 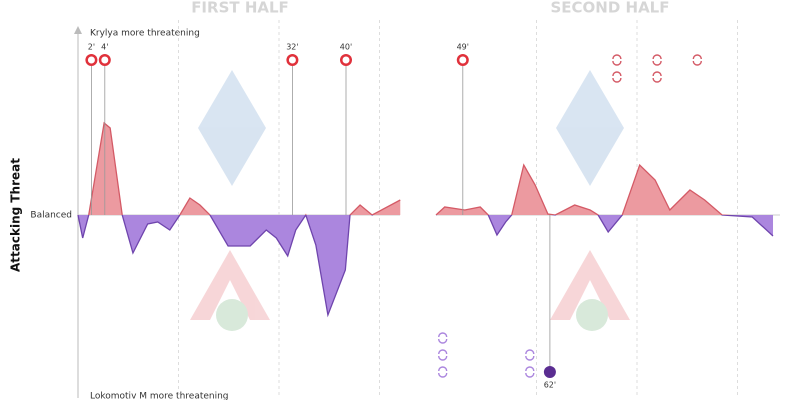 I want to click on goal-label: 62', so click(x=550, y=385).